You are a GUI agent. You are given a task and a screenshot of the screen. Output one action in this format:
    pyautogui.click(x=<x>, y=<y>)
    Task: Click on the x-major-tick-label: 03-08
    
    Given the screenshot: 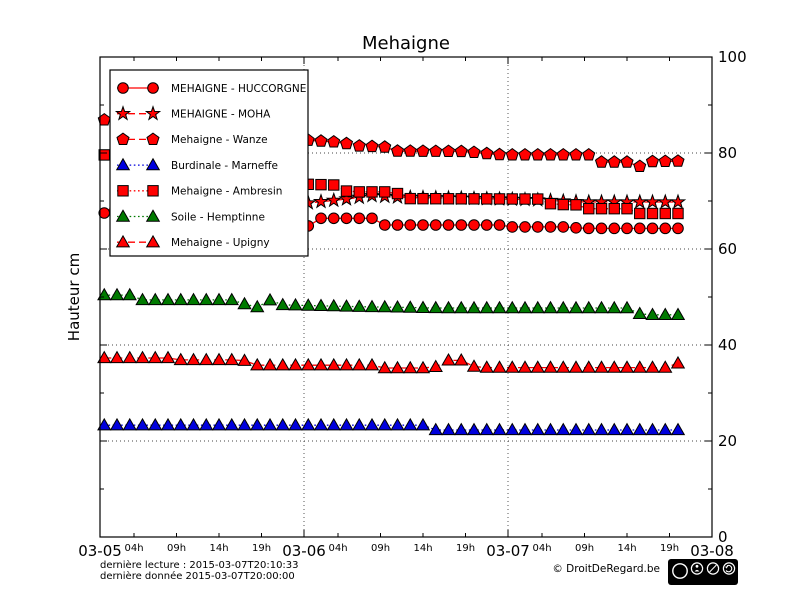 What is the action you would take?
    pyautogui.click(x=712, y=551)
    